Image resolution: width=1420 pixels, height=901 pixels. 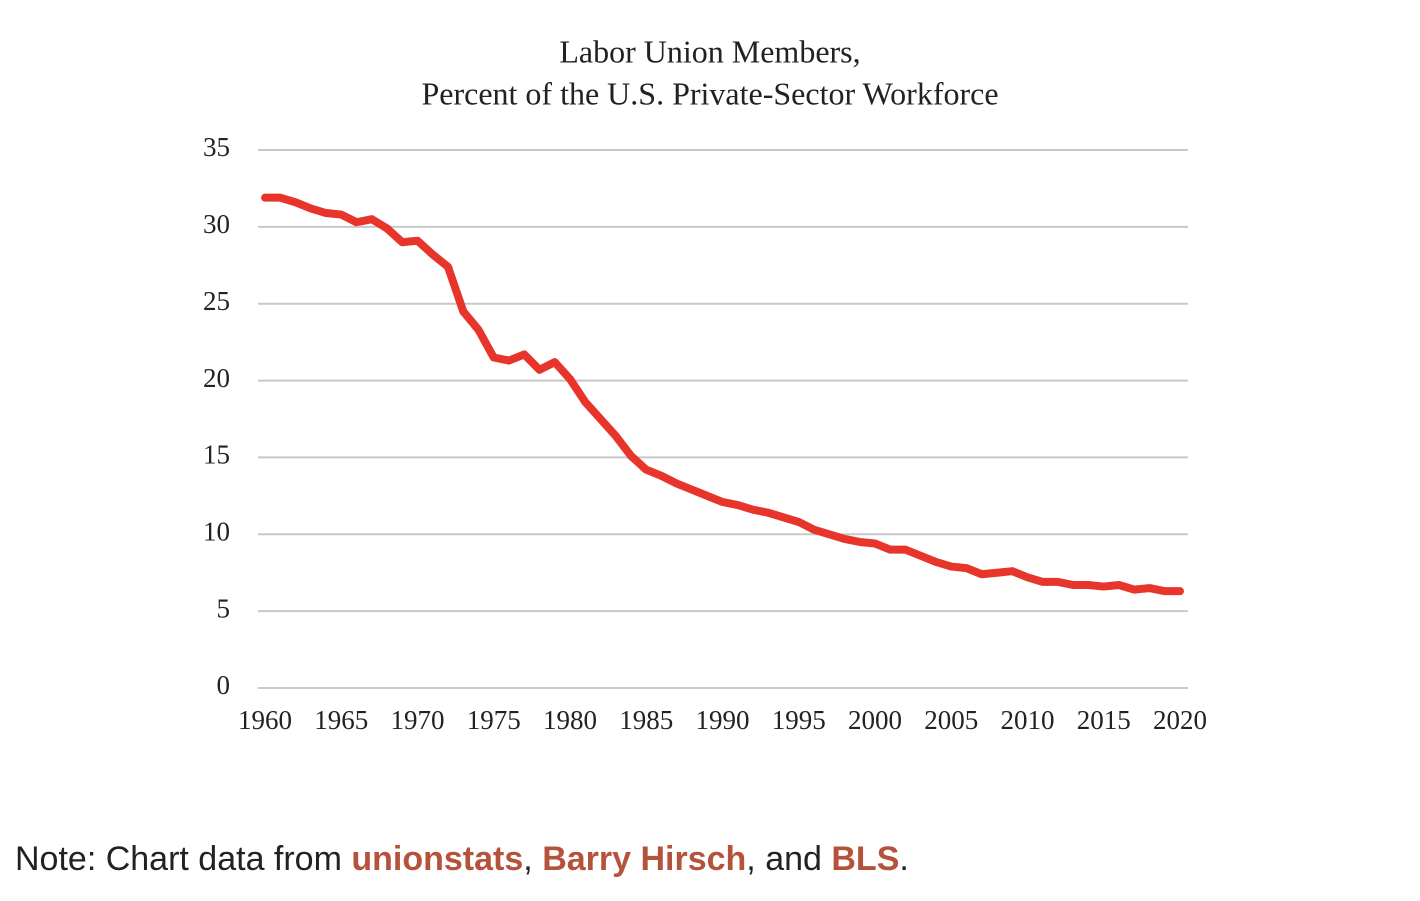 I want to click on y-tick-label: 15, so click(x=216, y=455).